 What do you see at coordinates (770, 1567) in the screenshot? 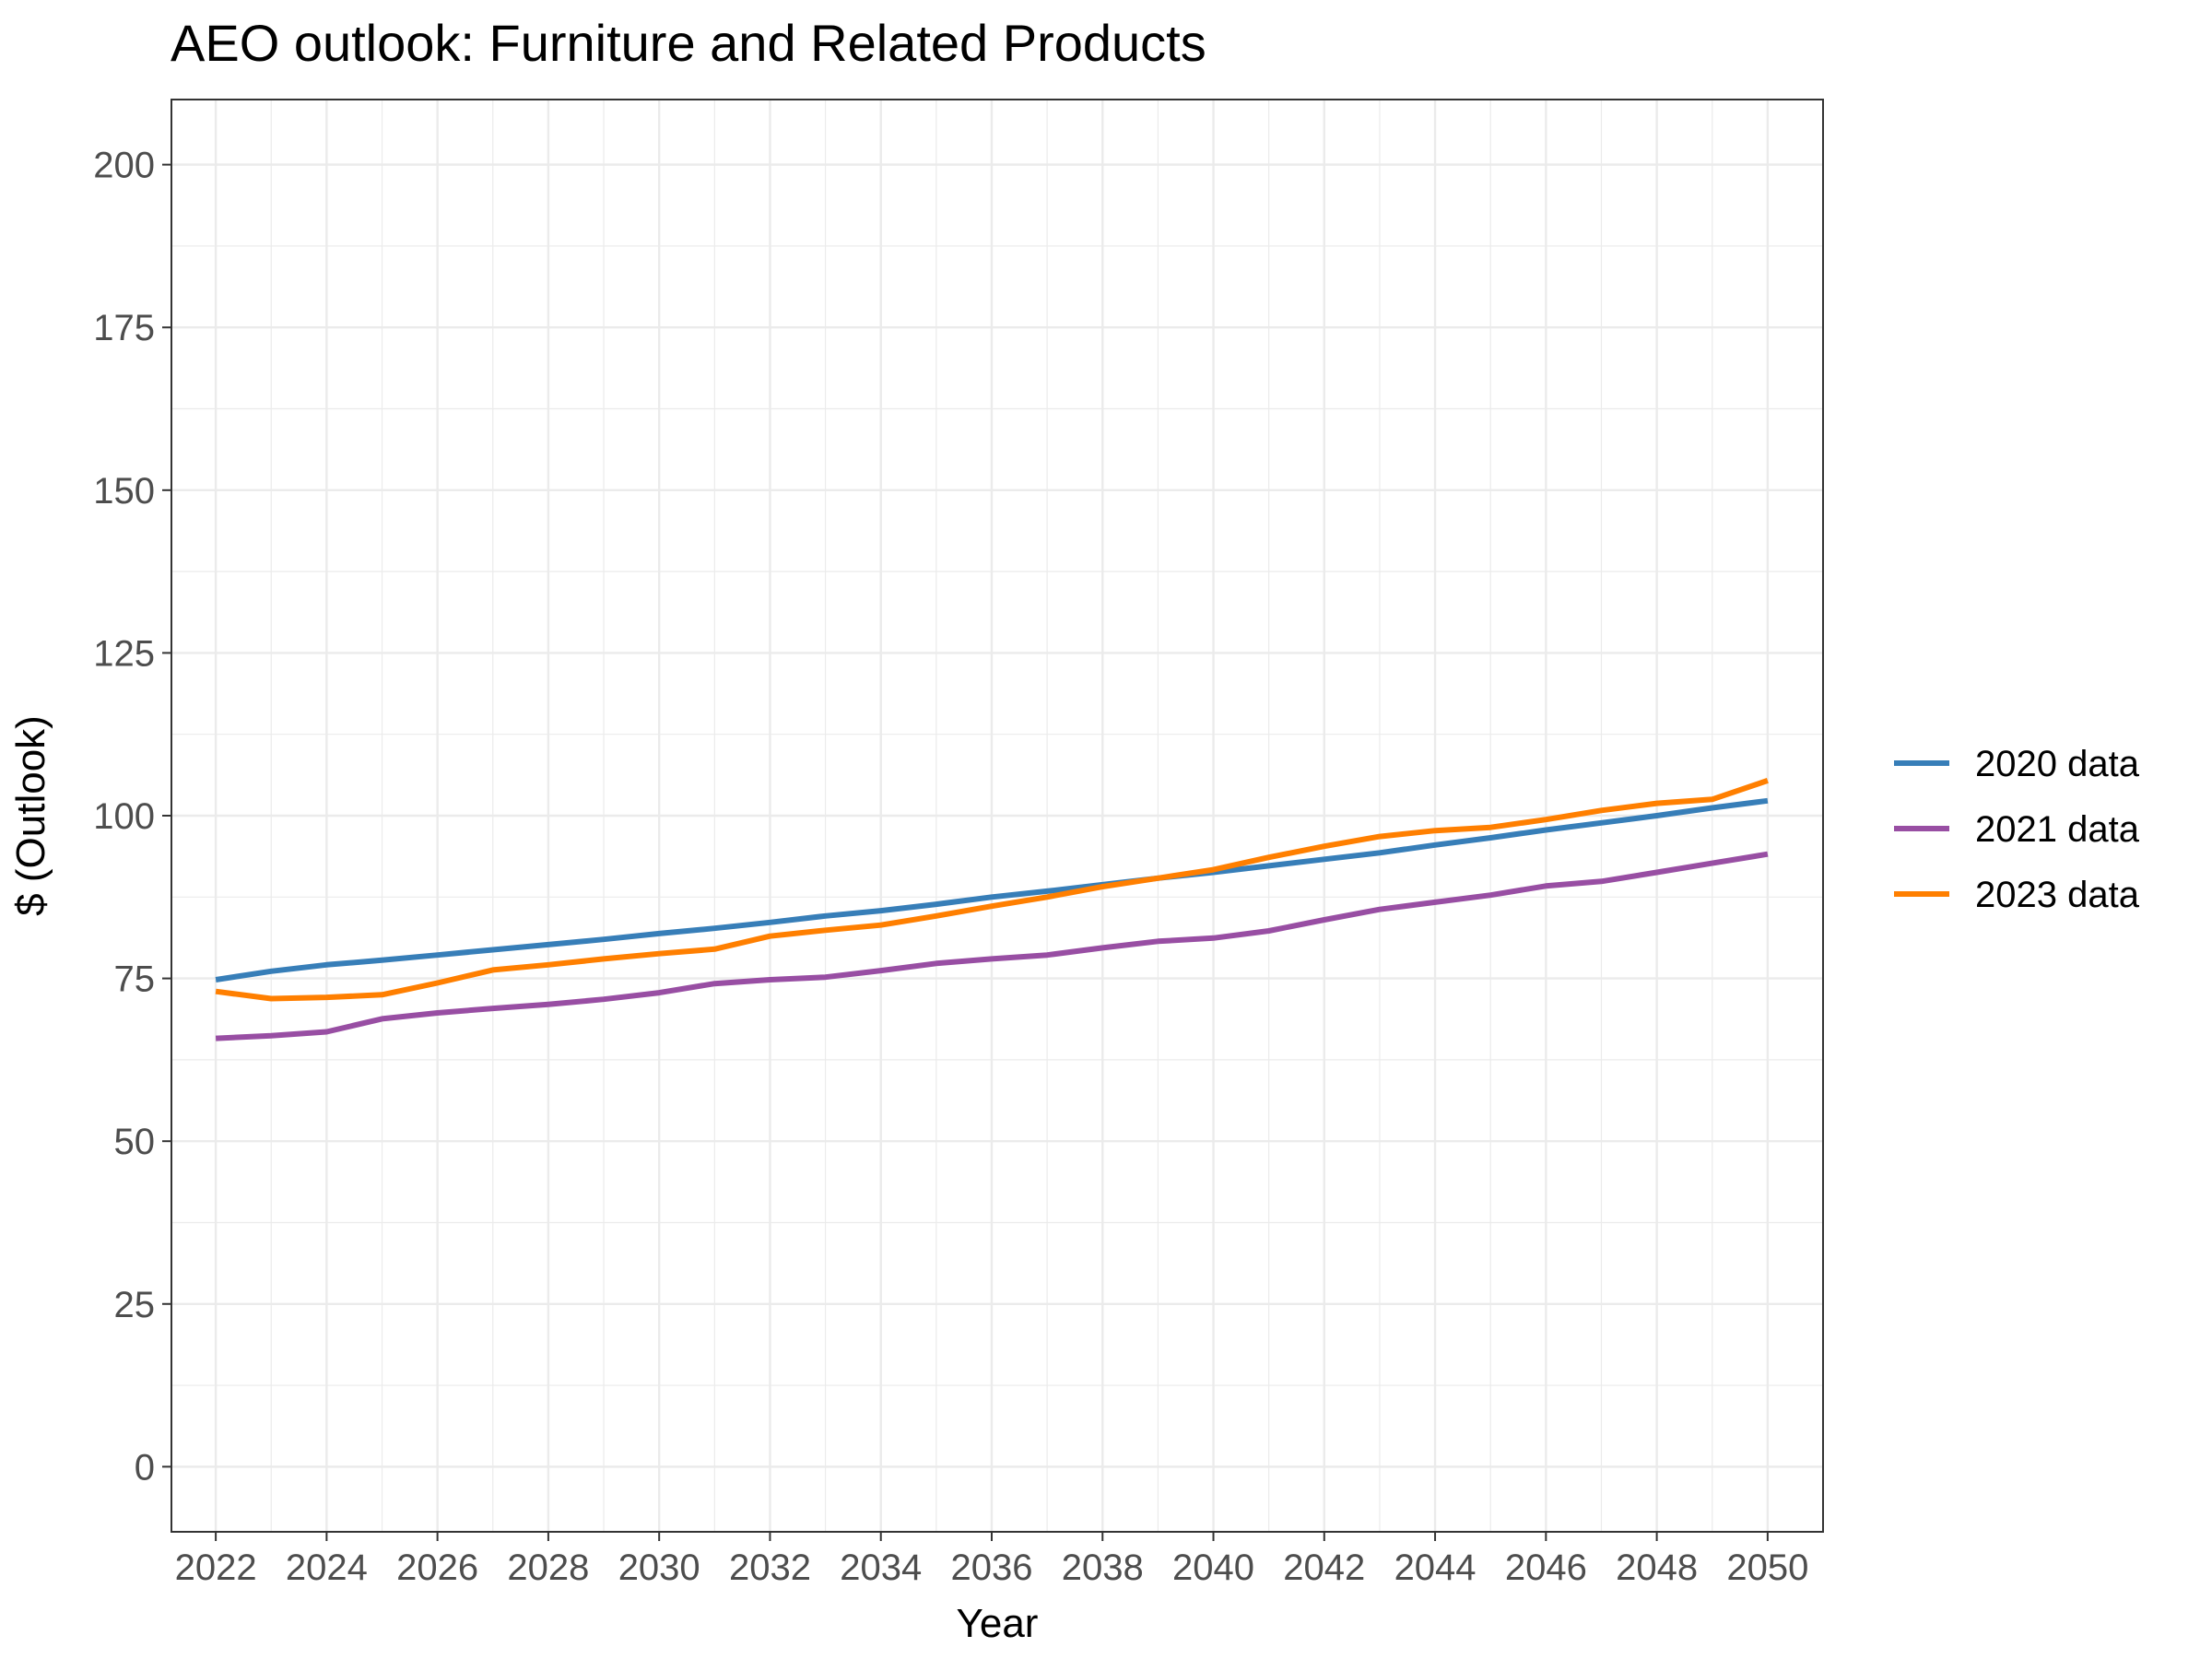
I see `x-tick-label: 2032` at bounding box center [770, 1567].